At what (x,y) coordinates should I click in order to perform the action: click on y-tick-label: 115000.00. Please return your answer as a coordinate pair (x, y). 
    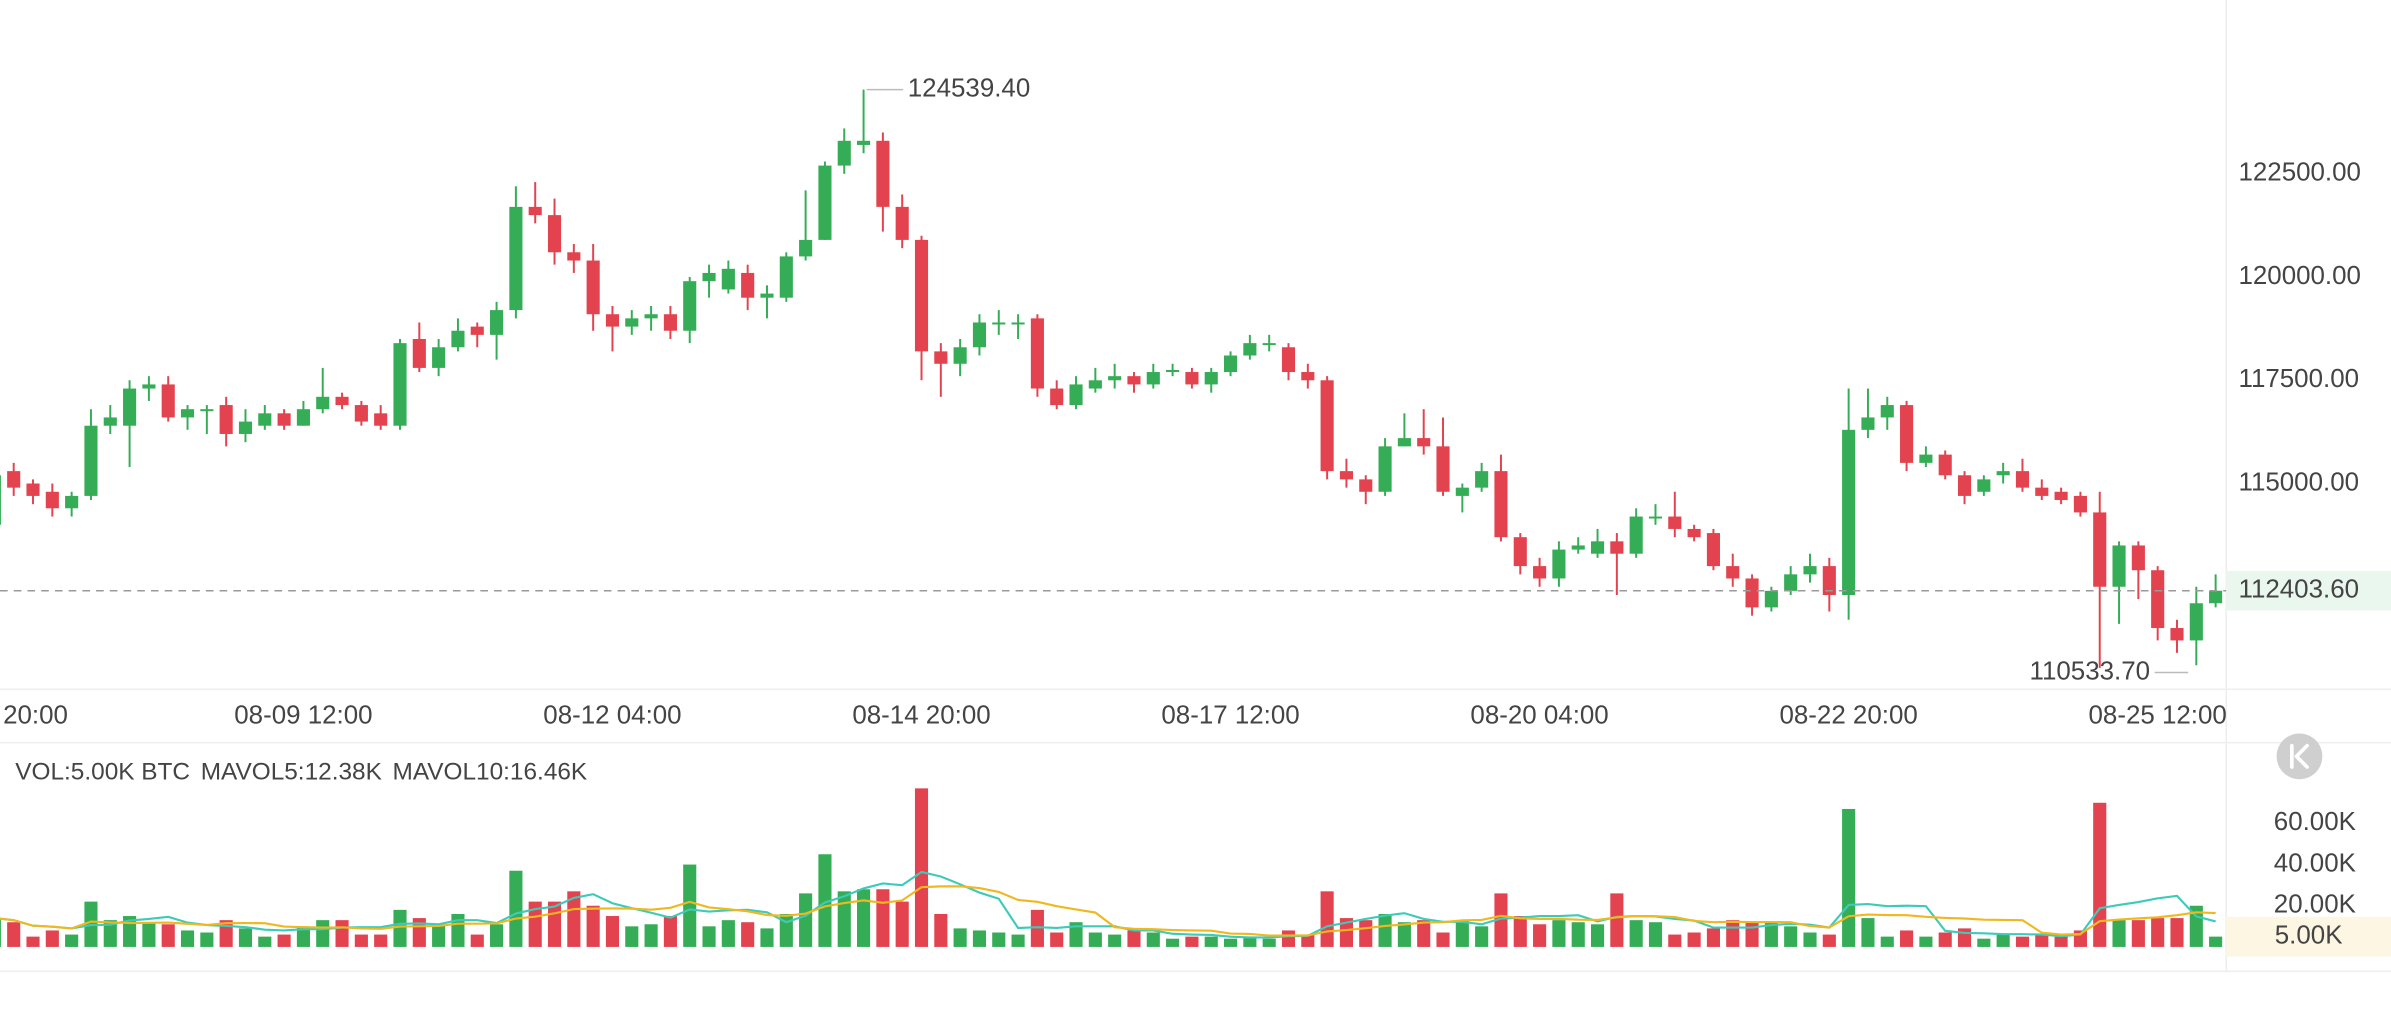
    Looking at the image, I should click on (2298, 482).